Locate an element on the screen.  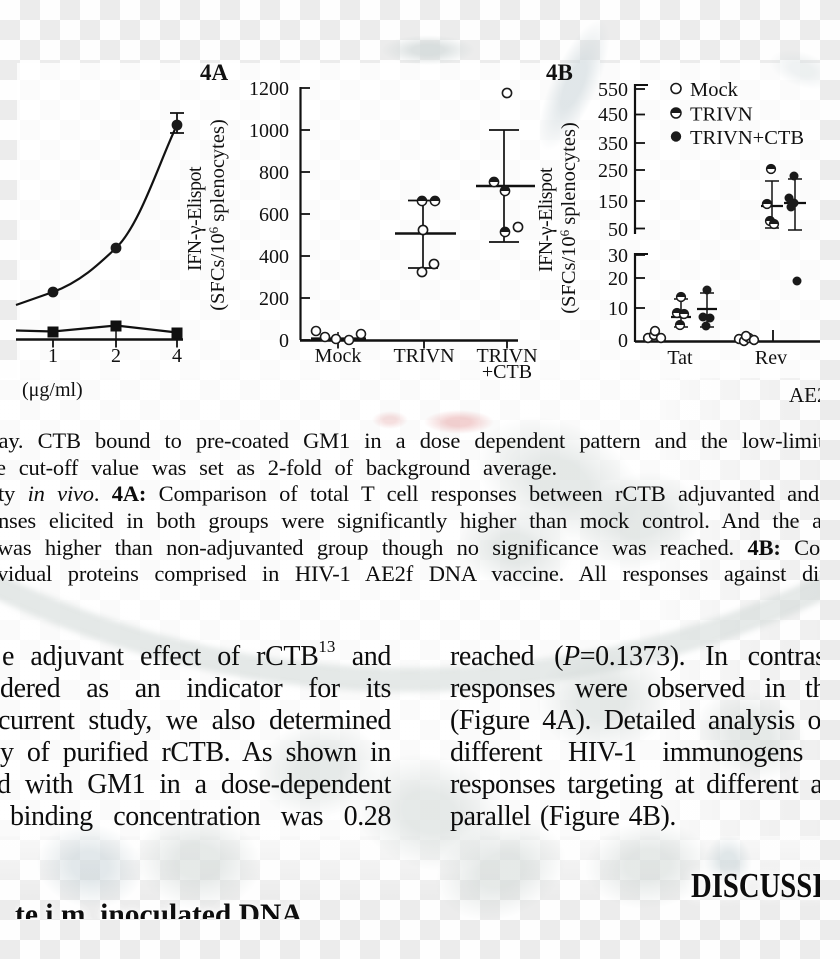
svg-text: Tat is located at coordinates (680, 358).